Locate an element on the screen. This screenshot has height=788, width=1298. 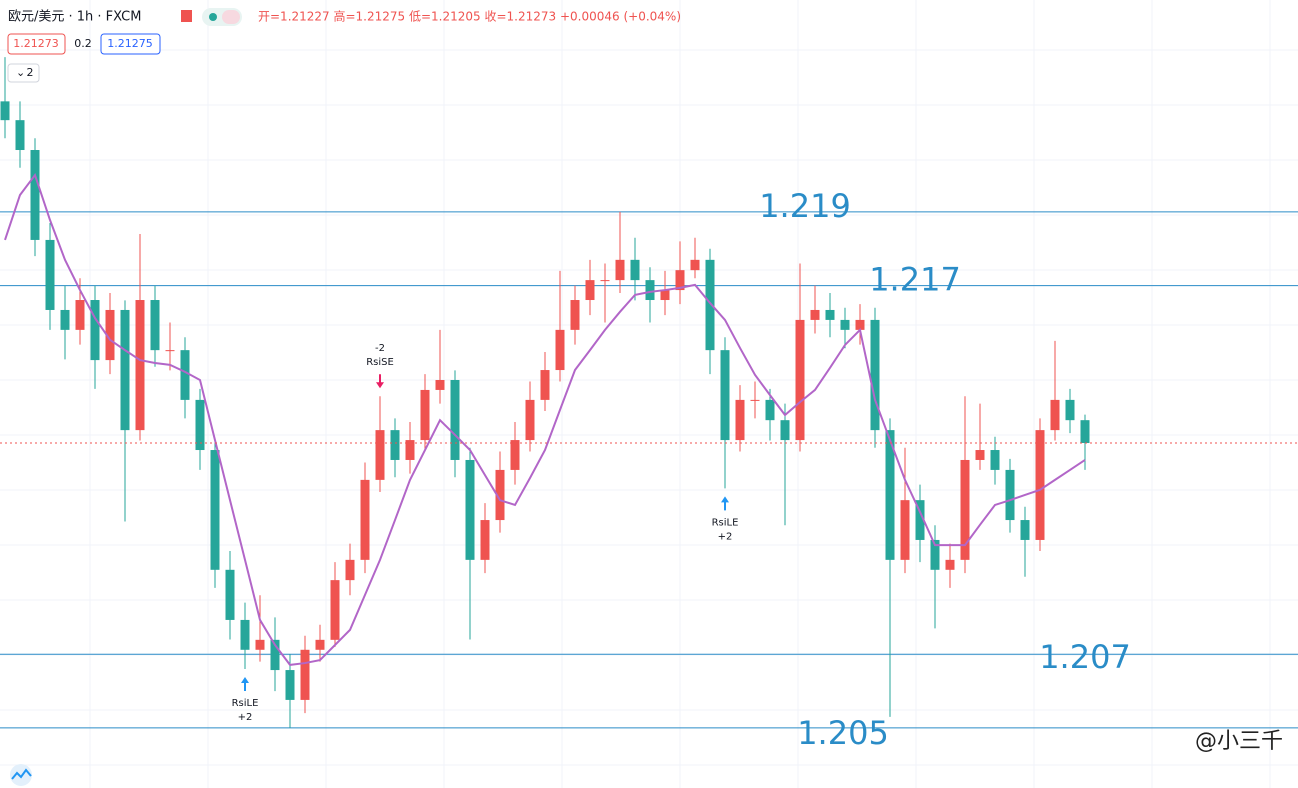
indicator-toggle is located at coordinates (23, 73).